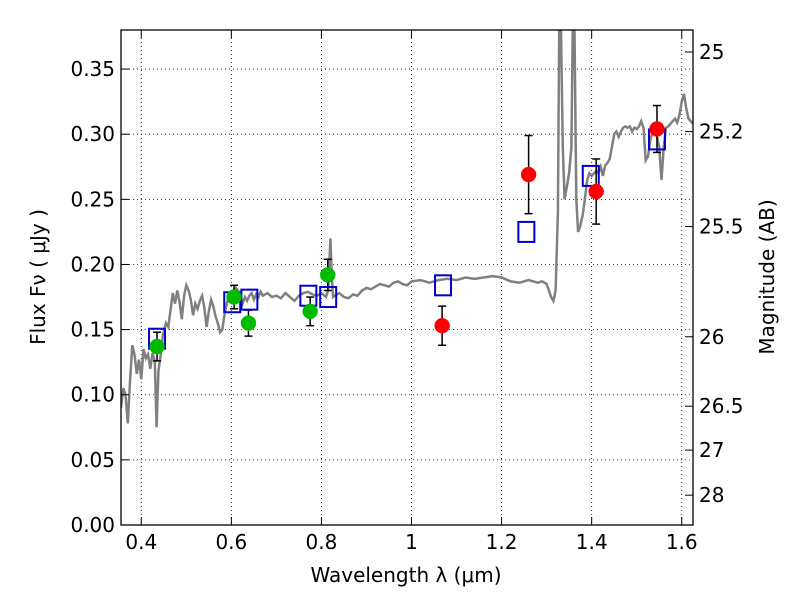 The image size is (800, 600). I want to click on x-tick-label: 1.4, so click(592, 542).